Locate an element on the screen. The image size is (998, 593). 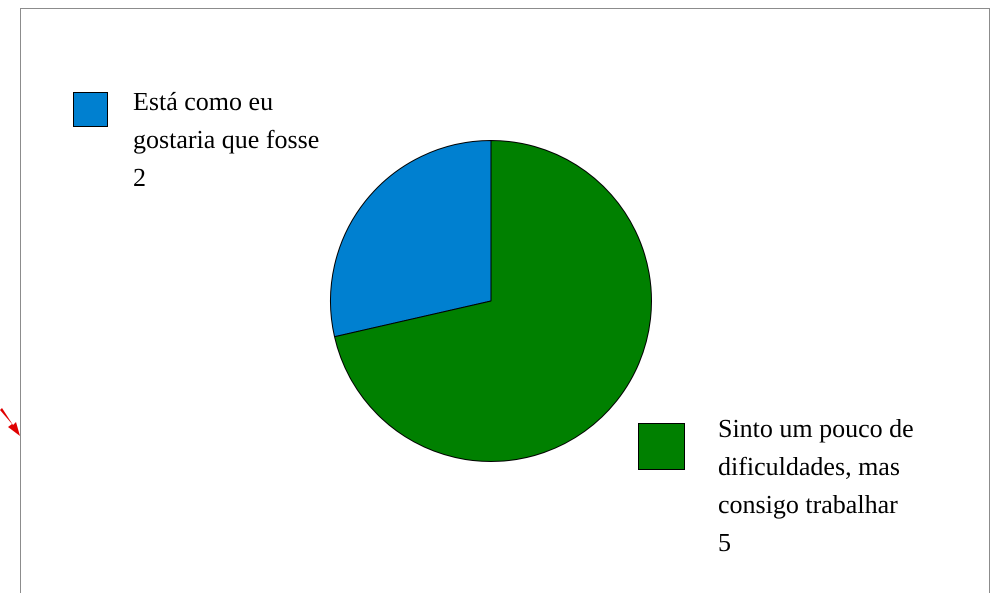
legend-label: Está como eu gostaria que fosse is located at coordinates (226, 120).